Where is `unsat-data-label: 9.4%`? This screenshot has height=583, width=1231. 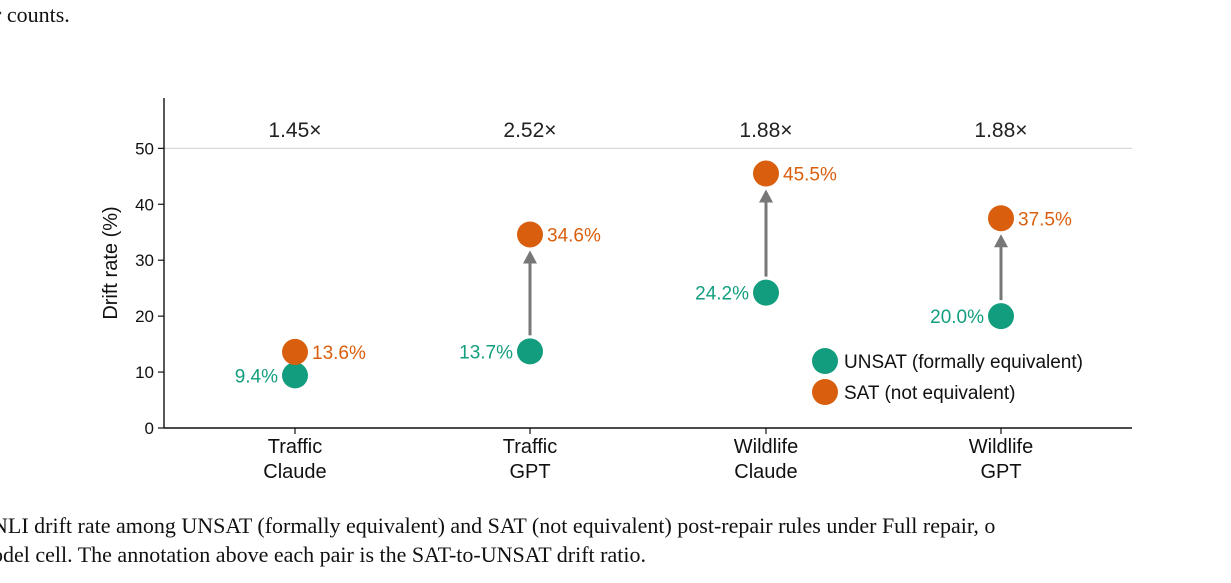
unsat-data-label: 9.4% is located at coordinates (256, 376).